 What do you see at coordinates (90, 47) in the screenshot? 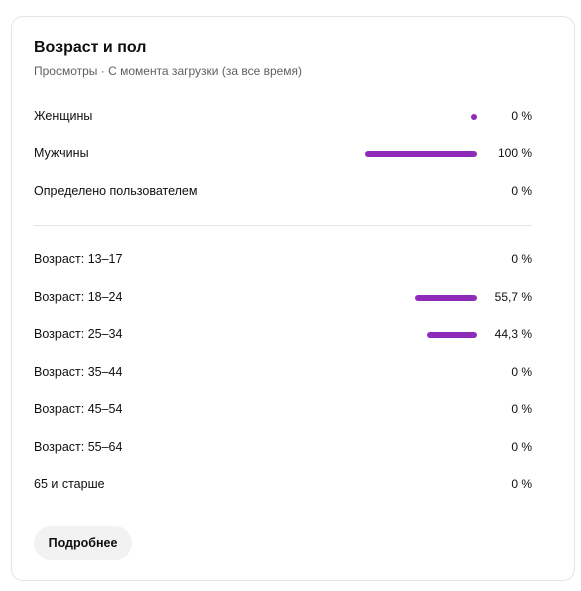
I see `card-title: Возраст и пол` at bounding box center [90, 47].